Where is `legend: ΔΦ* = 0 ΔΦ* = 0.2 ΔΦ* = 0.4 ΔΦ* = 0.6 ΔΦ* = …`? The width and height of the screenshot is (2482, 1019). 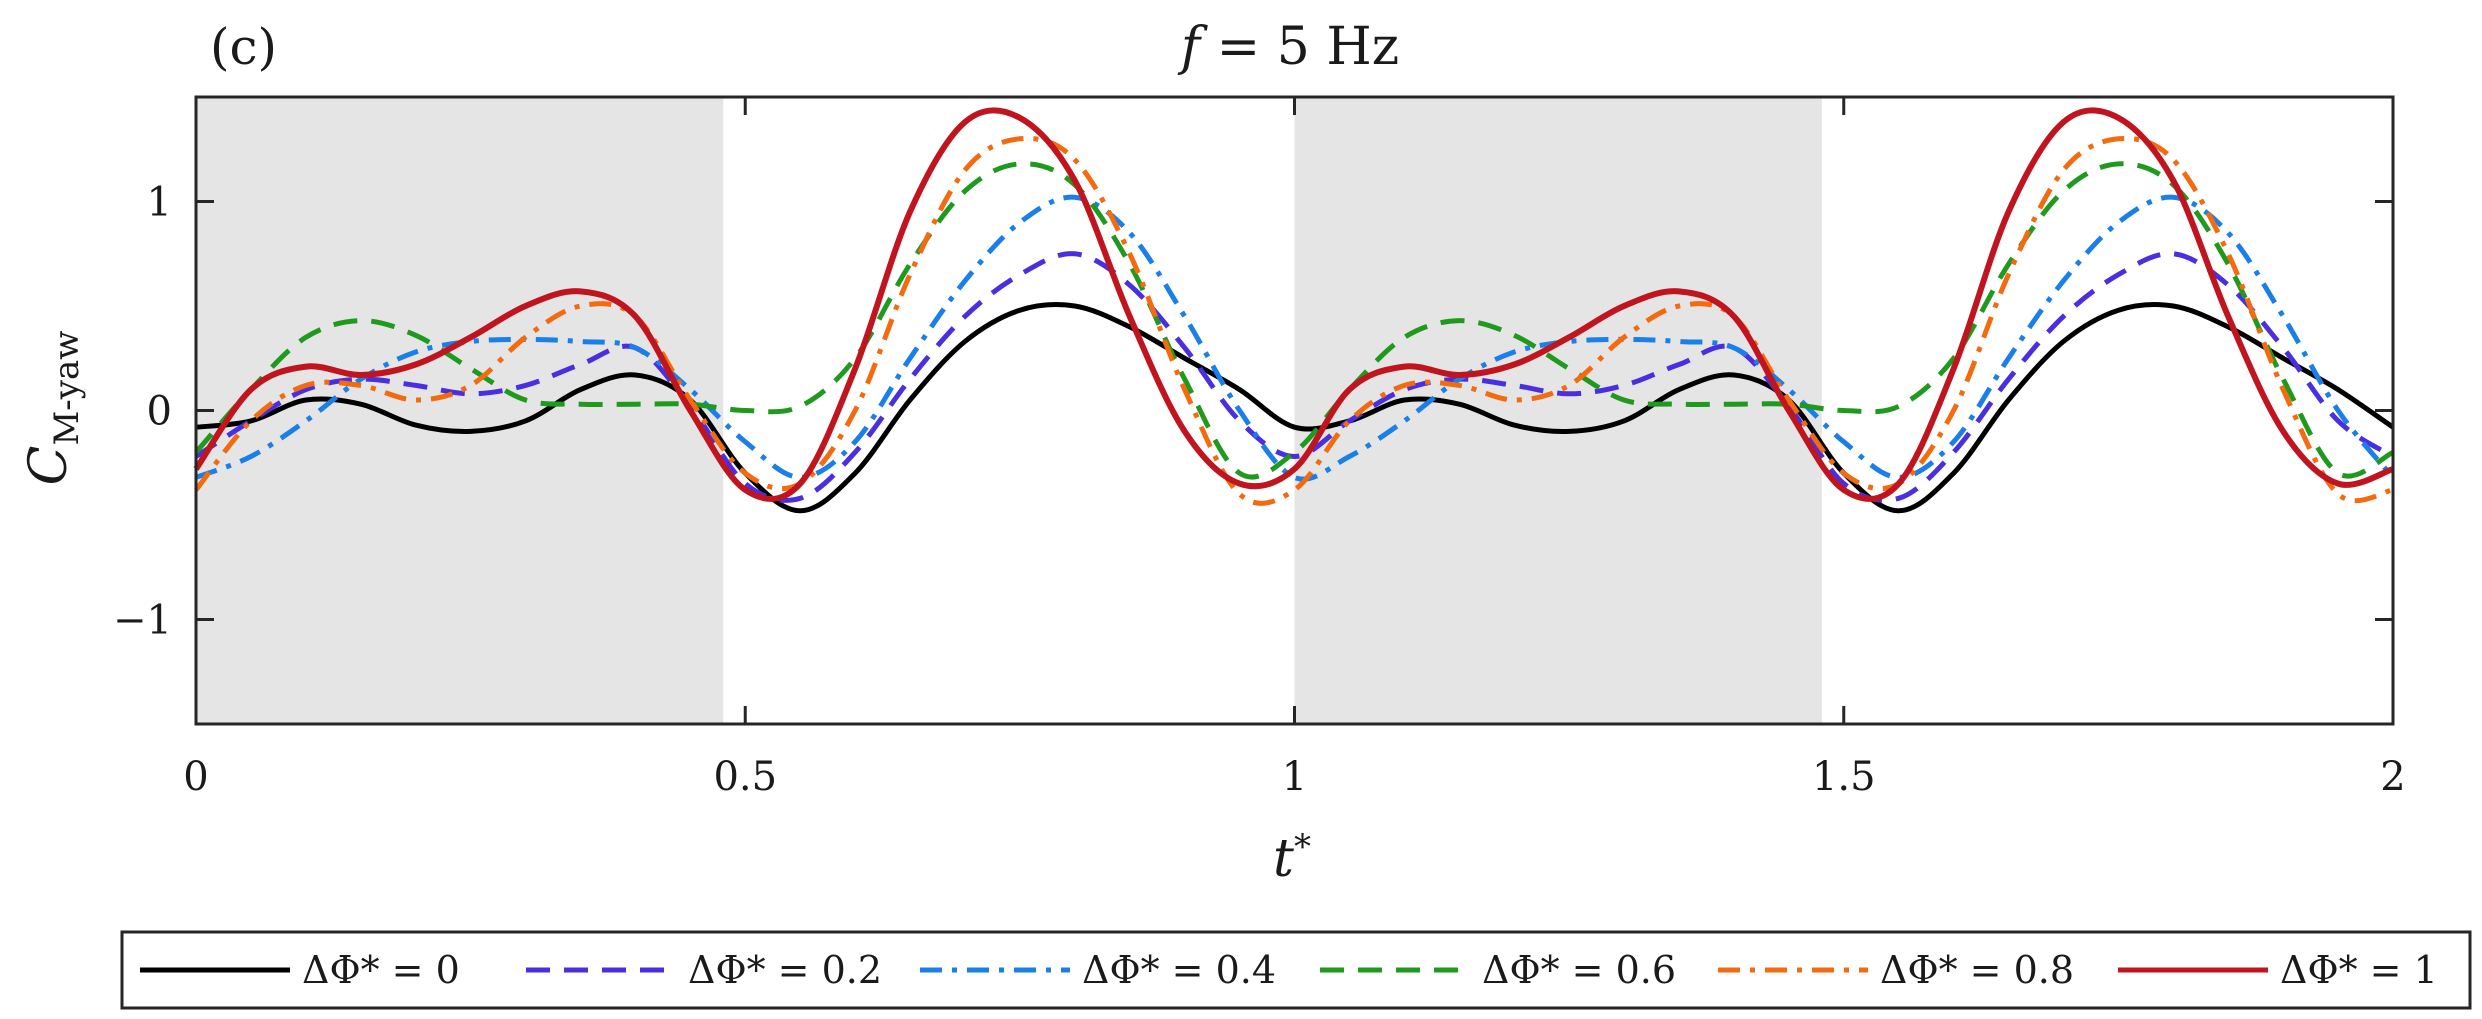 legend: ΔΦ* = 0 ΔΦ* = 0.2 ΔΦ* = 0.4 ΔΦ* = 0.6 ΔΦ* = … is located at coordinates (1289, 970).